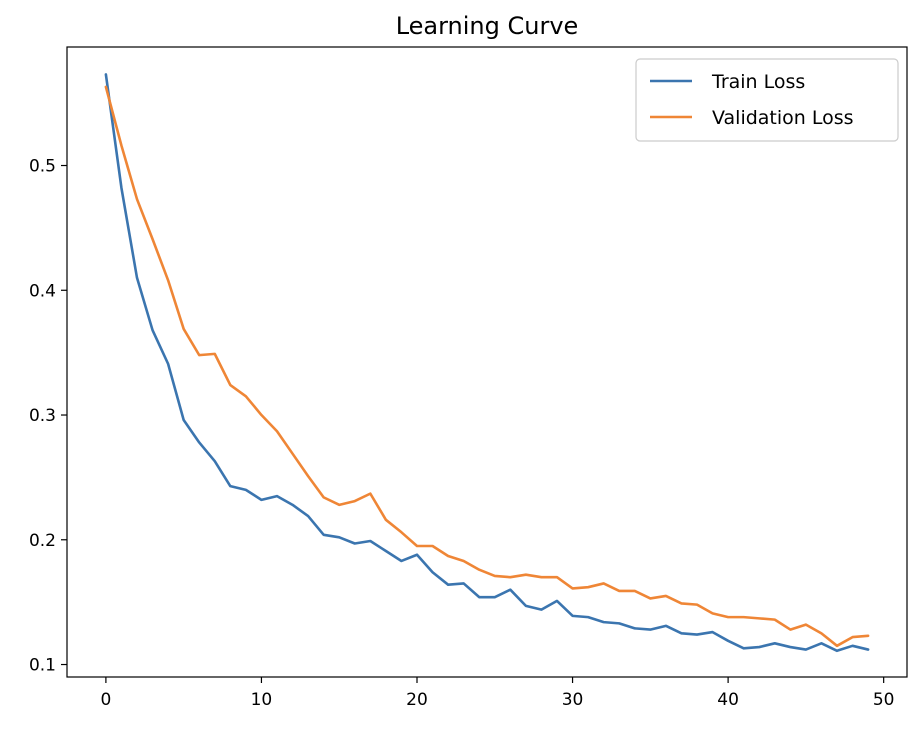 The height and width of the screenshot is (730, 920). Describe the element at coordinates (42, 167) in the screenshot. I see `y-tick-label: 0.5` at that location.